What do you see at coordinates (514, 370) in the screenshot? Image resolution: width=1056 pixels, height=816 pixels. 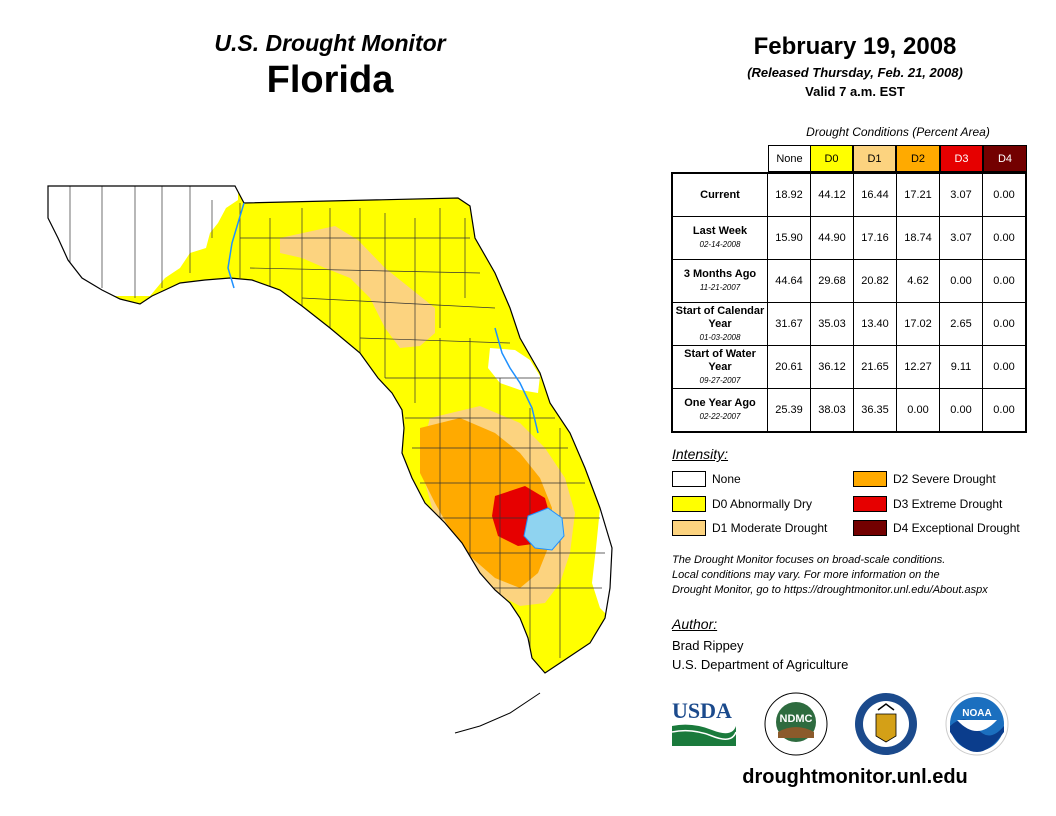 I see `none-area-northeast` at bounding box center [514, 370].